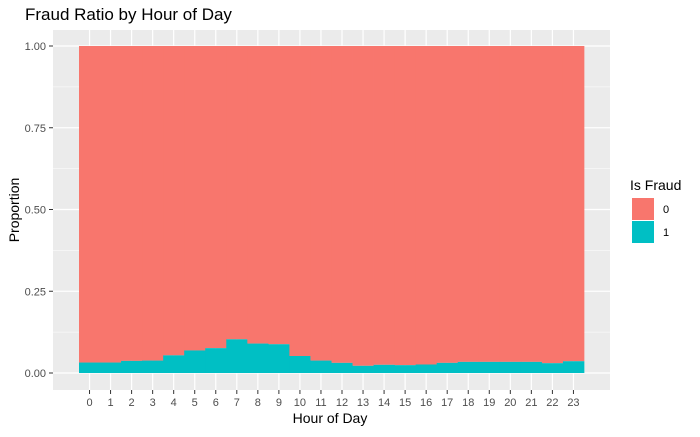  Describe the element at coordinates (330, 418) in the screenshot. I see `x-axis-title: Hour of Day` at that location.